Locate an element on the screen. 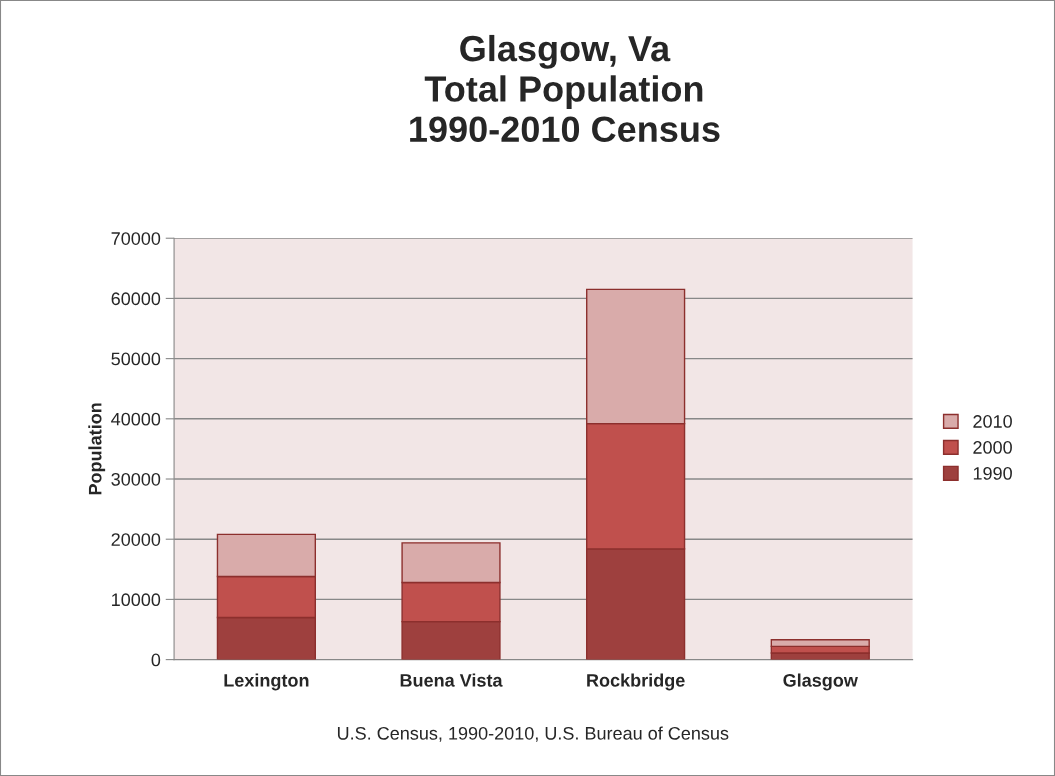 This screenshot has height=776, width=1055. y-axis-title: Population is located at coordinates (97, 449).